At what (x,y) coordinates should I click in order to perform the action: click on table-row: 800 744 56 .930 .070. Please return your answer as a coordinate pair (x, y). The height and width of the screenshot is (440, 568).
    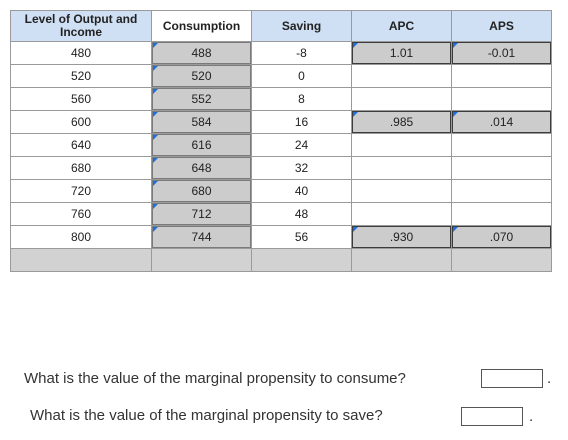
    Looking at the image, I should click on (281, 237).